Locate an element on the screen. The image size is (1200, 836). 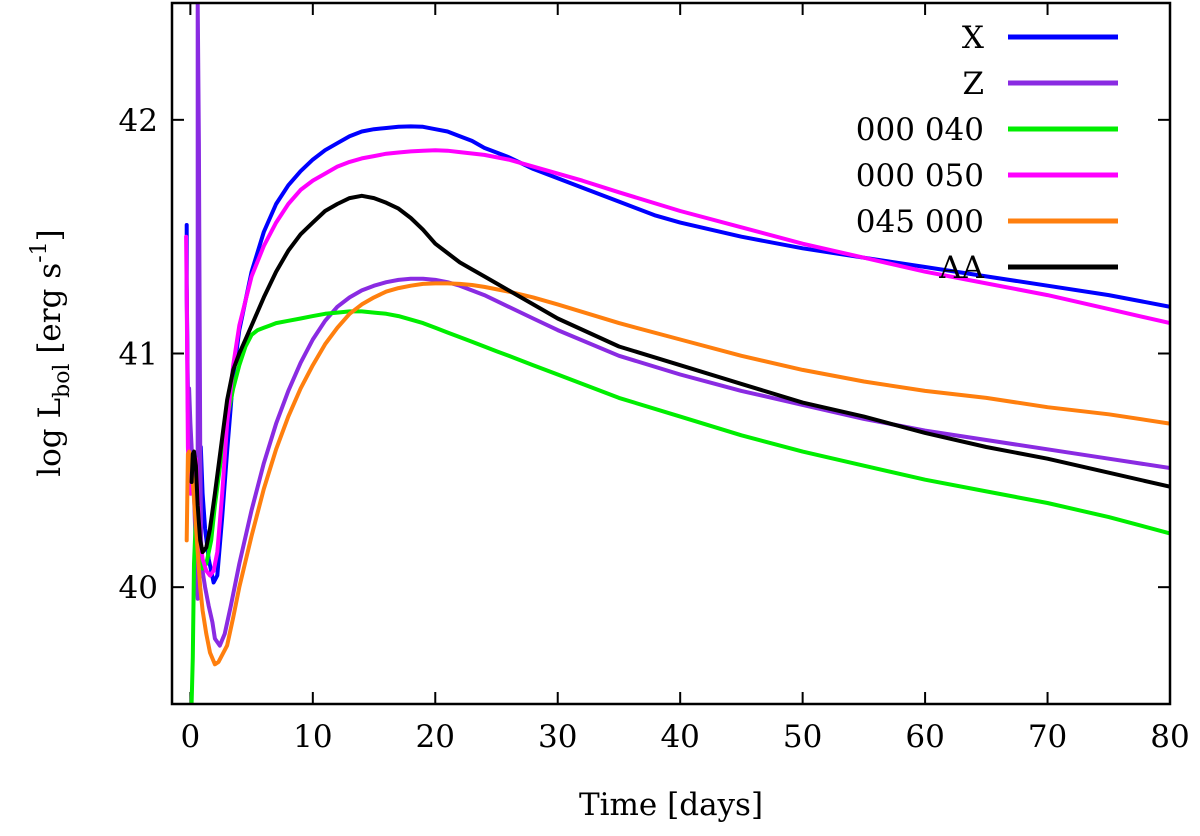
legend-label: 000 040 is located at coordinates (920, 130).